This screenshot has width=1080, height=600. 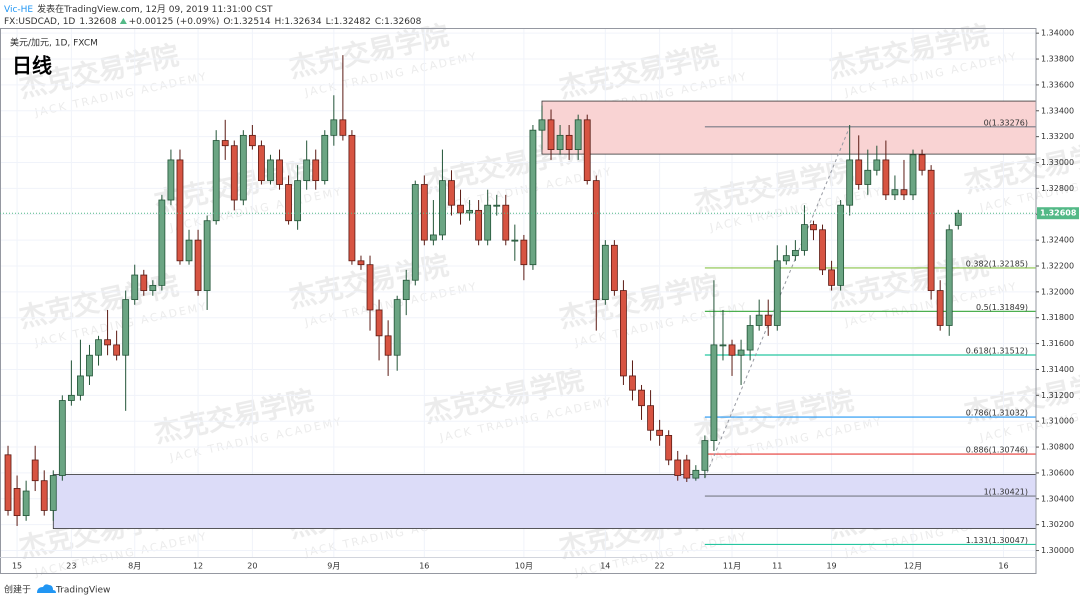 I want to click on fib-label: 1.131(1.30047), so click(x=997, y=540).